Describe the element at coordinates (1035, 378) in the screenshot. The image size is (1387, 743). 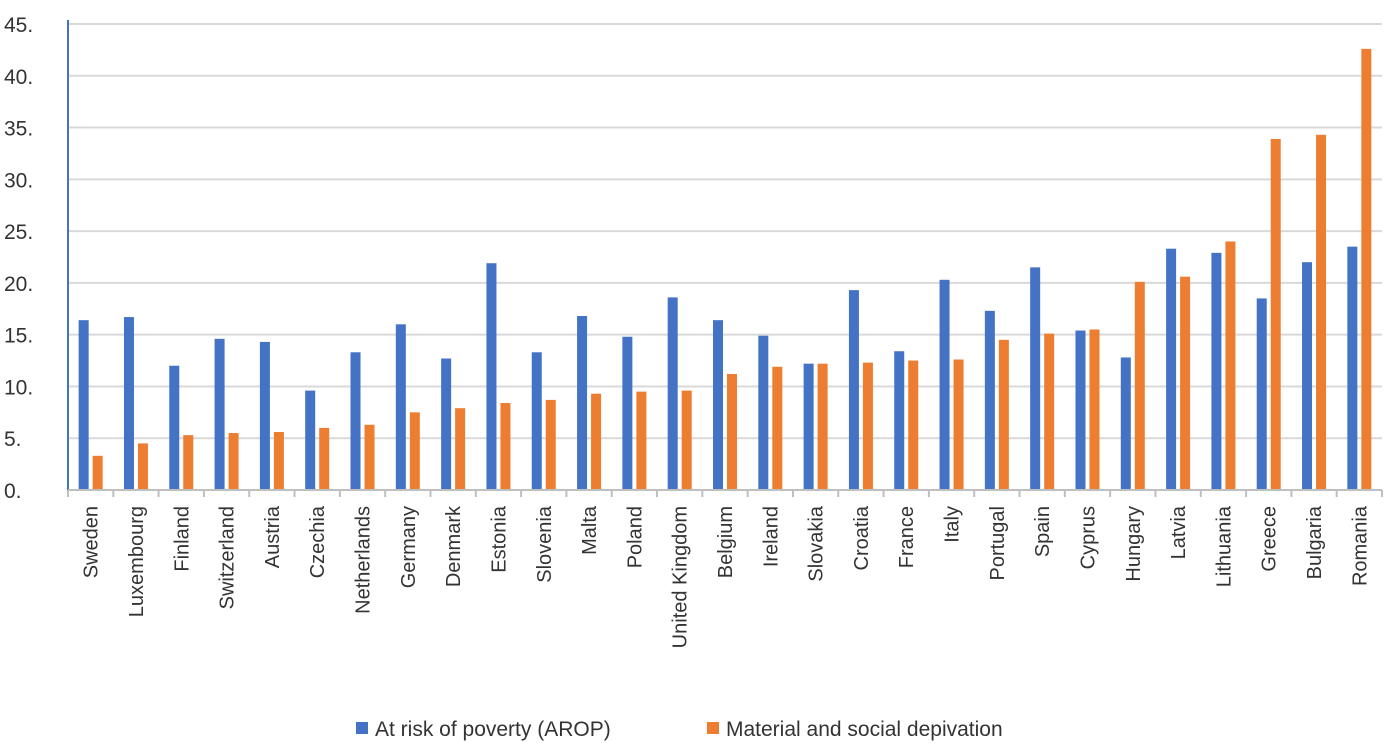
I see `arop-bar-spain` at that location.